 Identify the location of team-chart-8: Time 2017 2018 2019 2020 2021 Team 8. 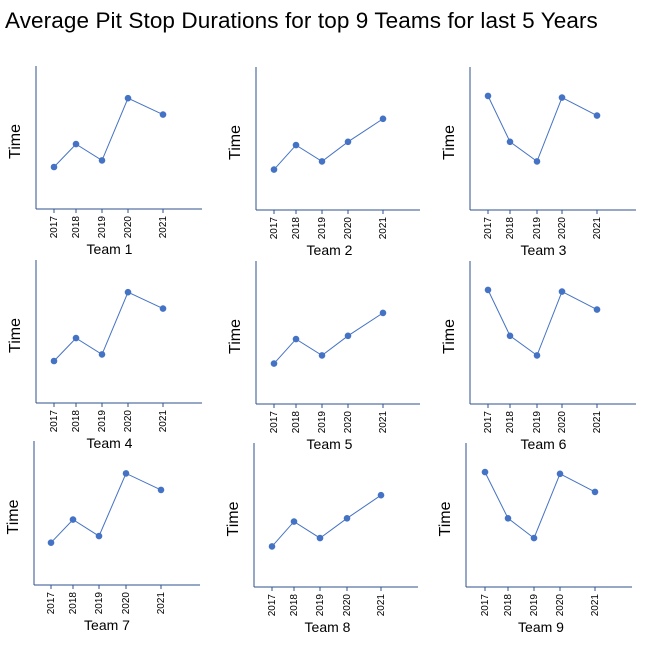
(321, 539).